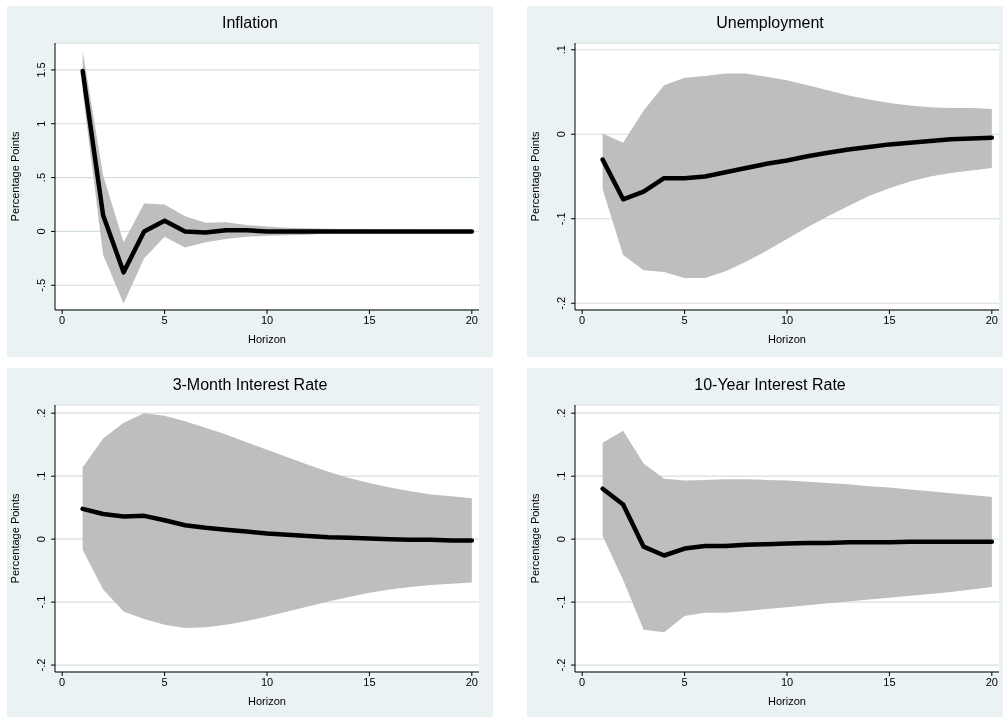 This screenshot has height=717, width=1003. Describe the element at coordinates (249, 23) in the screenshot. I see `chart-title: Inflation` at that location.